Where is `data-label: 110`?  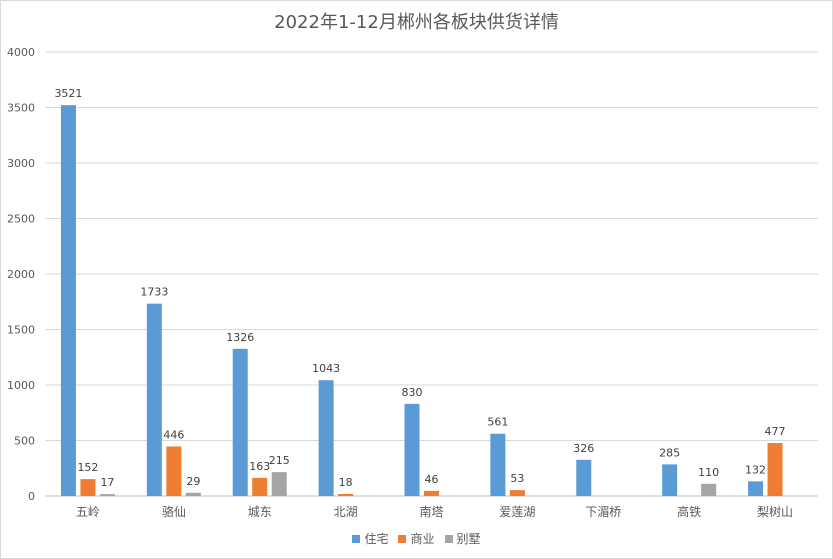
data-label: 110 is located at coordinates (708, 472).